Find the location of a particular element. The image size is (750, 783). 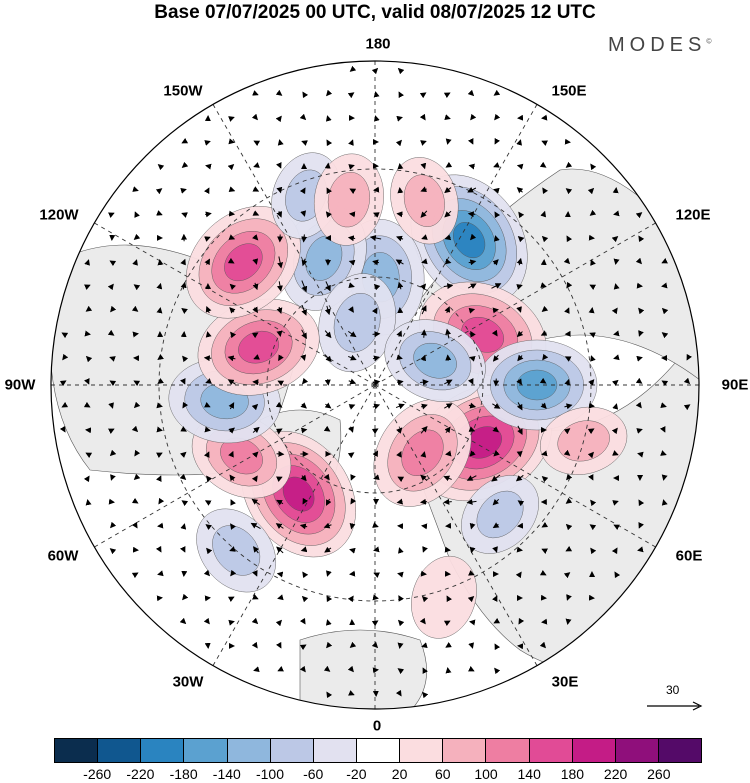

land-africa is located at coordinates (363, 669).